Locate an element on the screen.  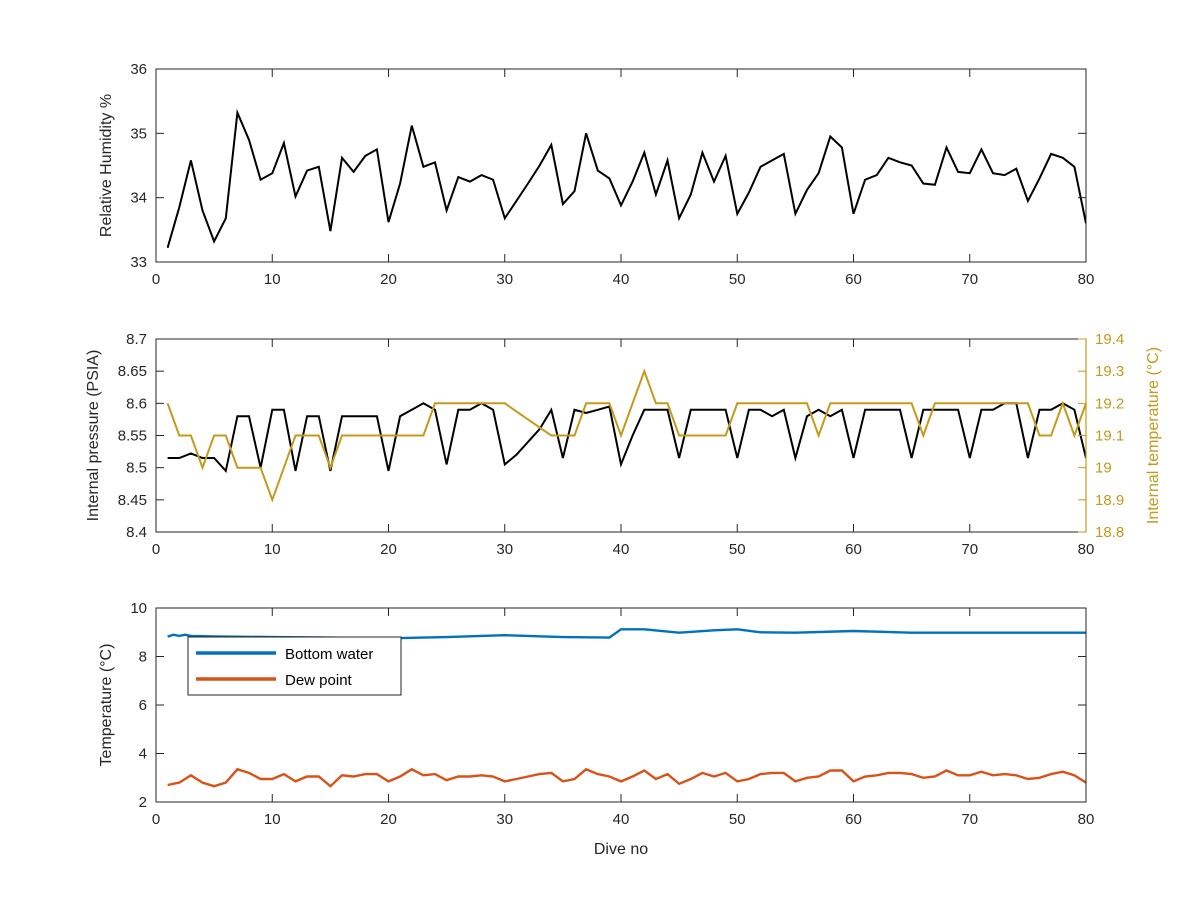
series-line-left-axis is located at coordinates (626, 178).